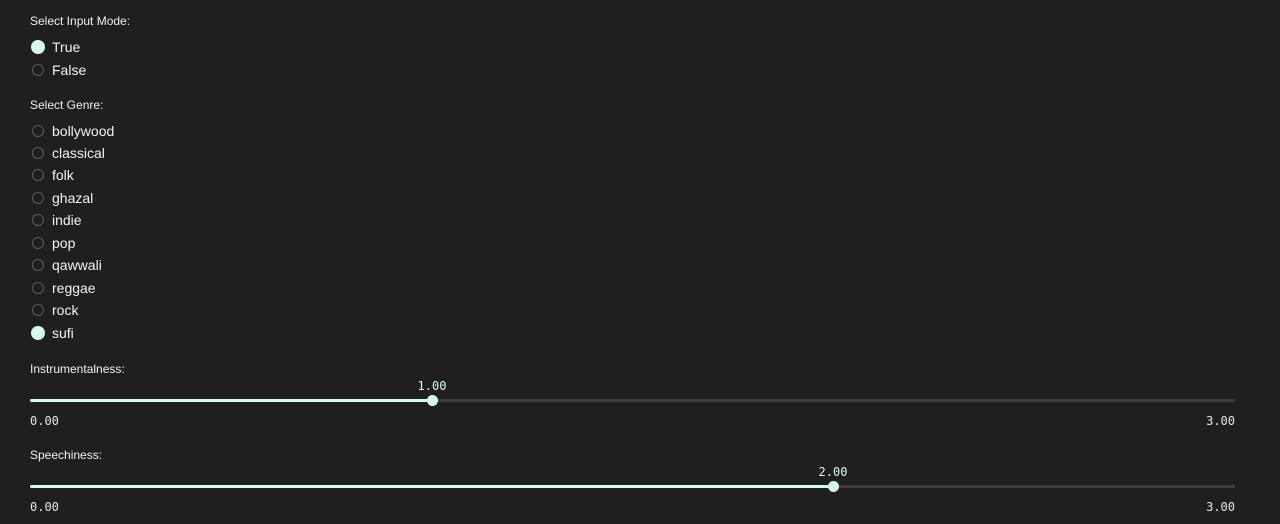  I want to click on radio-label: False, so click(69, 70).